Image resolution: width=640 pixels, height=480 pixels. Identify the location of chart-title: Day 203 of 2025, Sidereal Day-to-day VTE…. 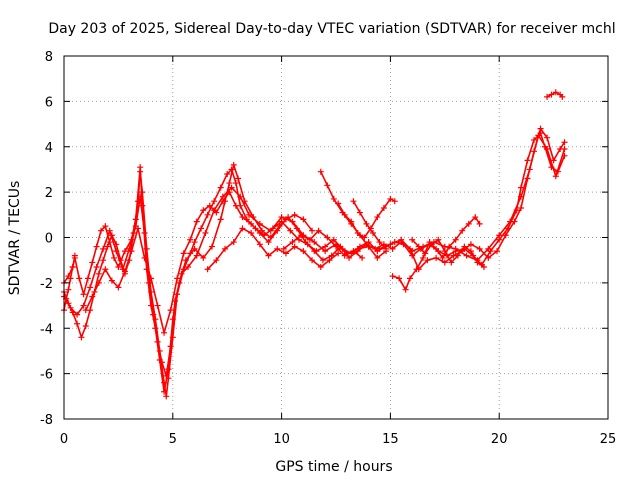
(331, 29).